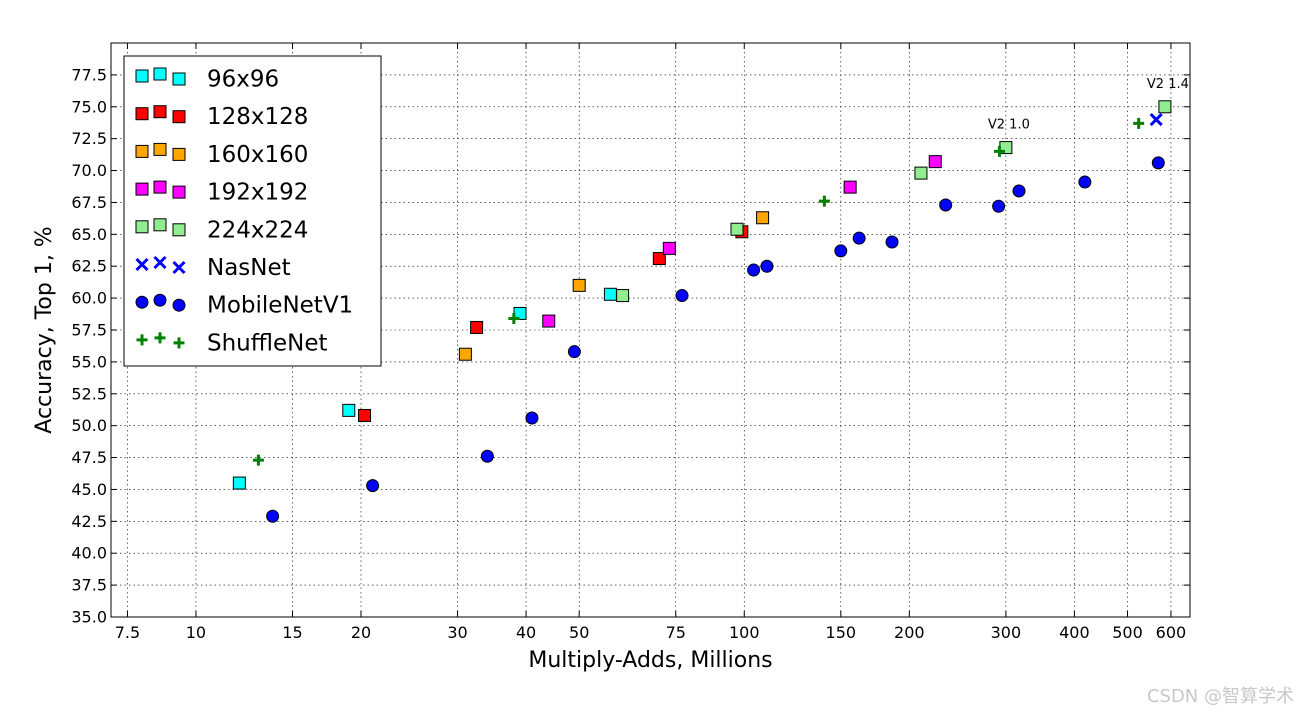 The image size is (1302, 716). What do you see at coordinates (249, 268) in the screenshot?
I see `legend-label-nasnet: NasNet` at bounding box center [249, 268].